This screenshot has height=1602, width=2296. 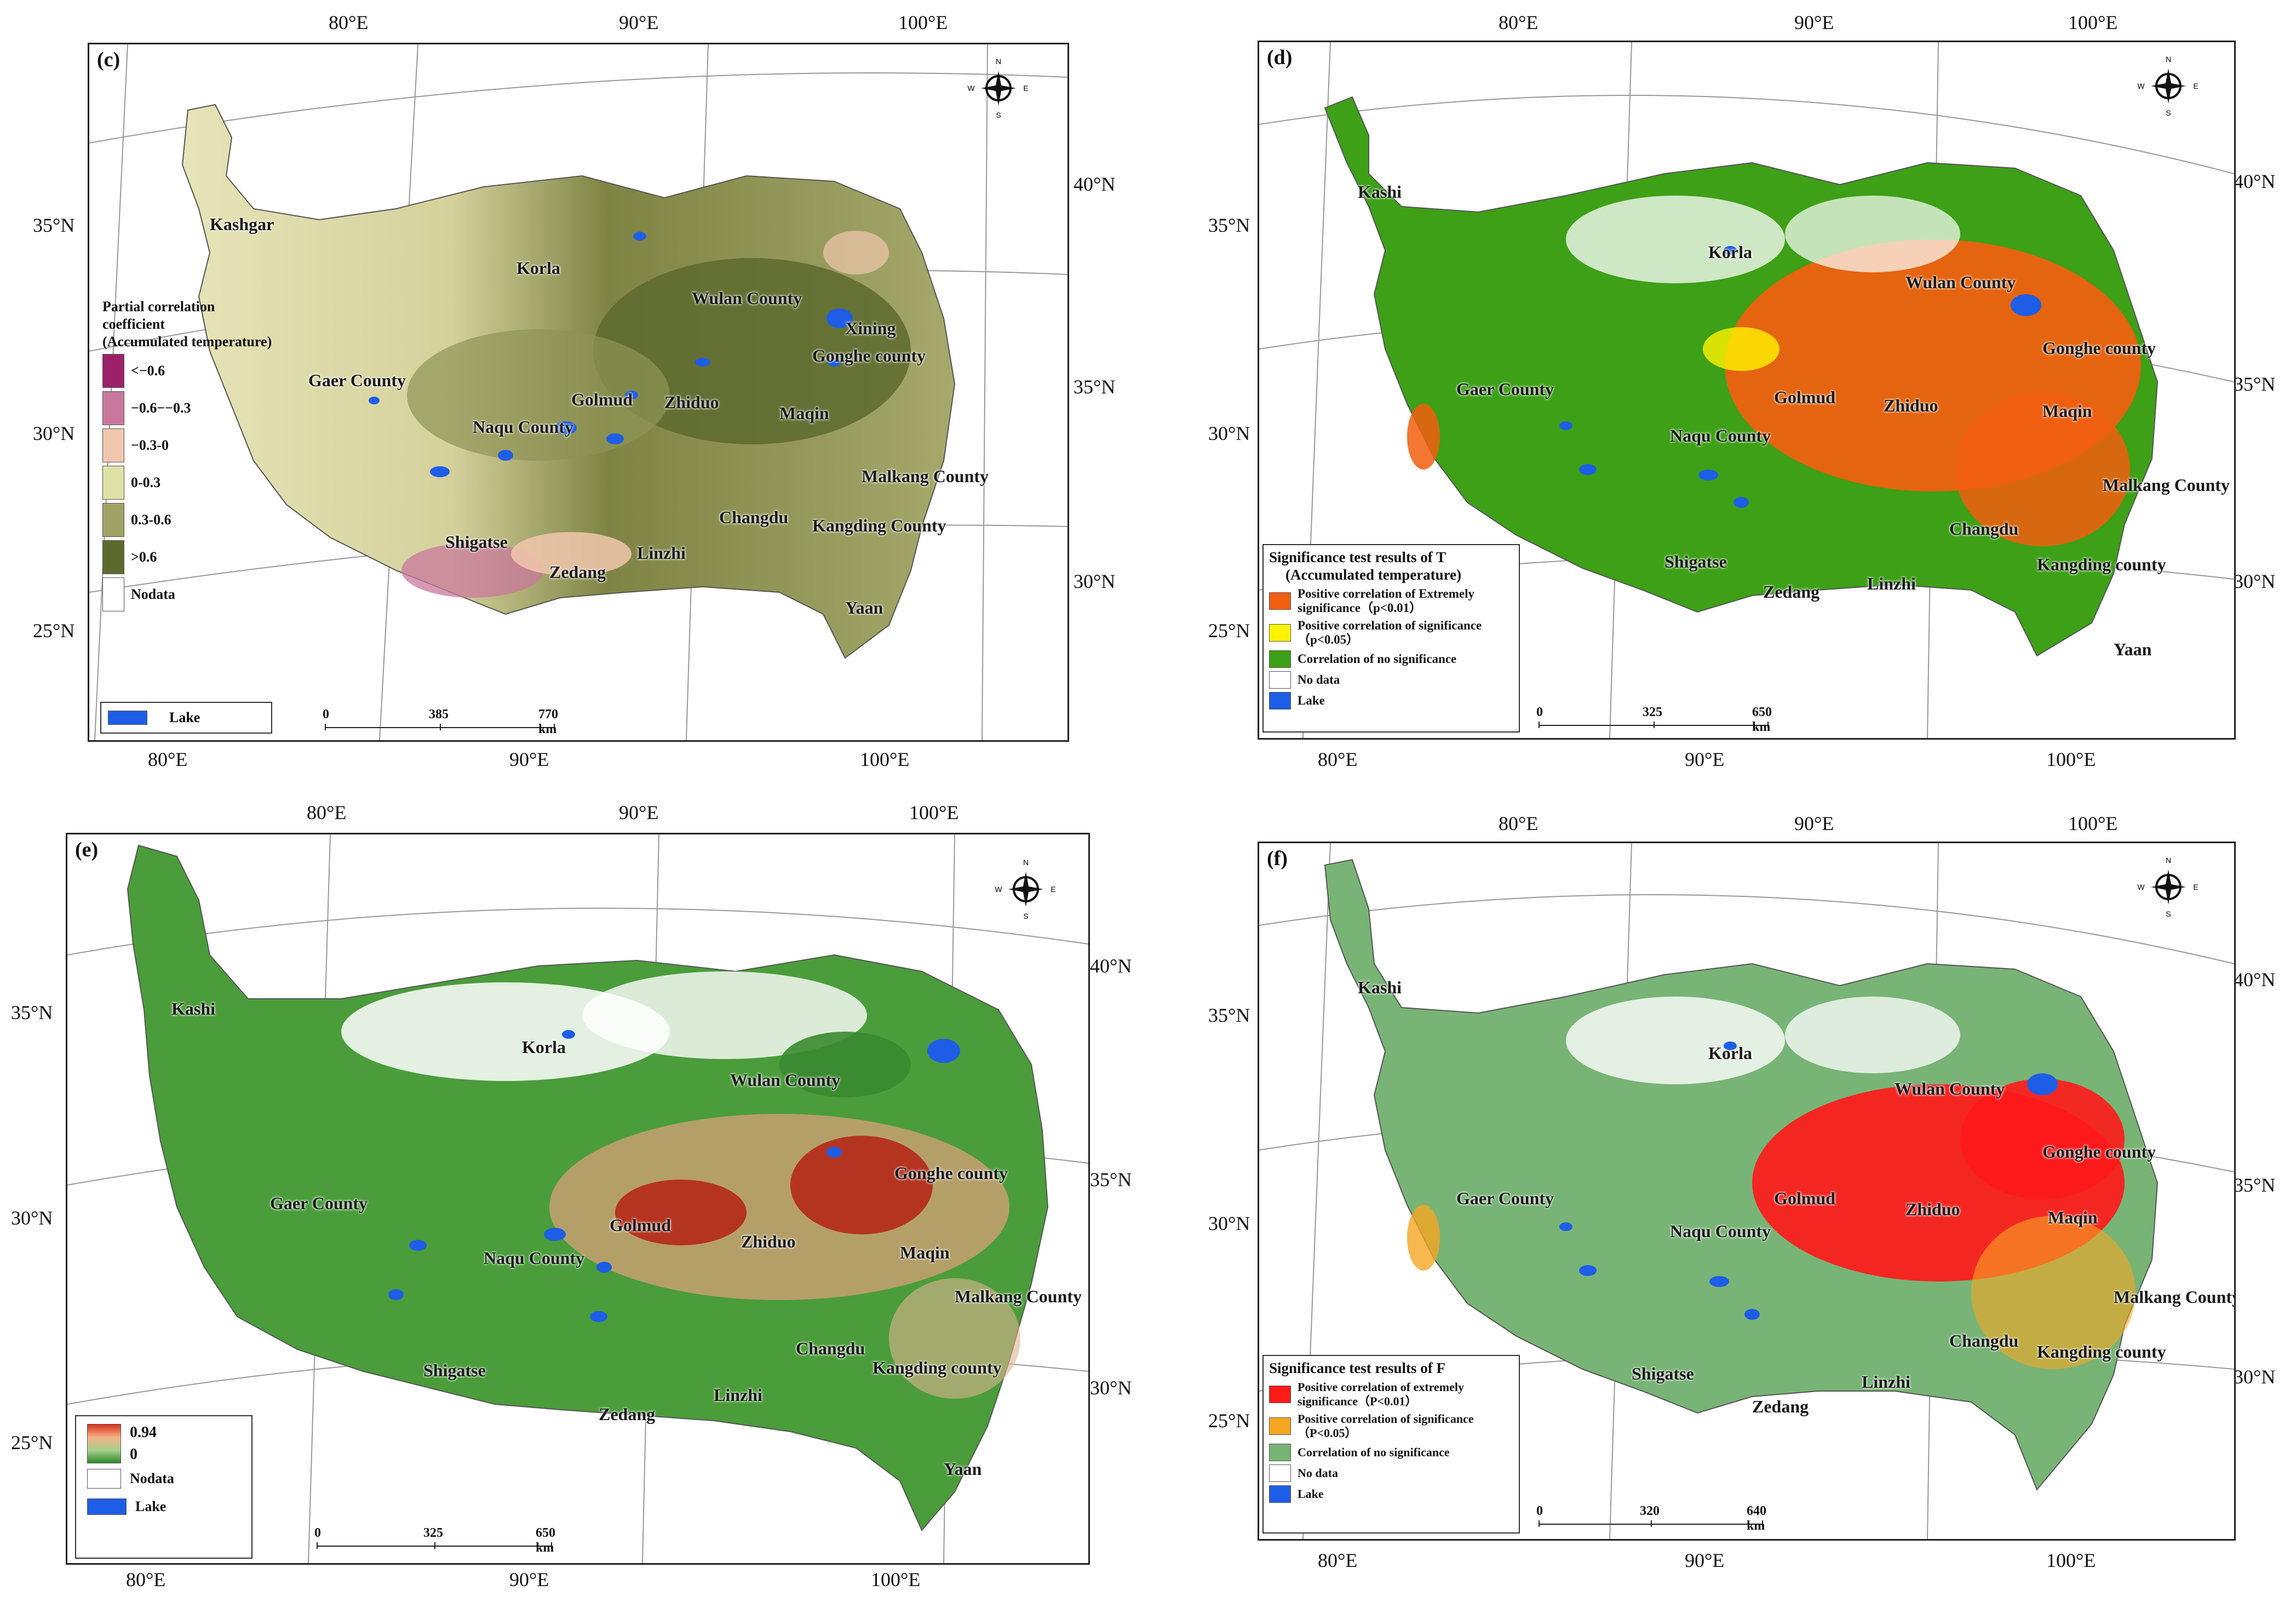 I want to click on compass-f: N S E W, so click(x=2168, y=887).